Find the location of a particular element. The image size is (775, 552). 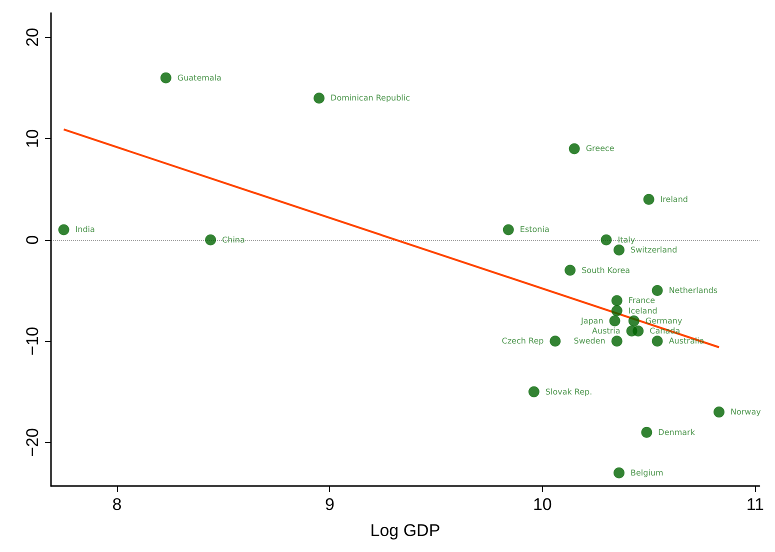

data-label: France is located at coordinates (642, 301).